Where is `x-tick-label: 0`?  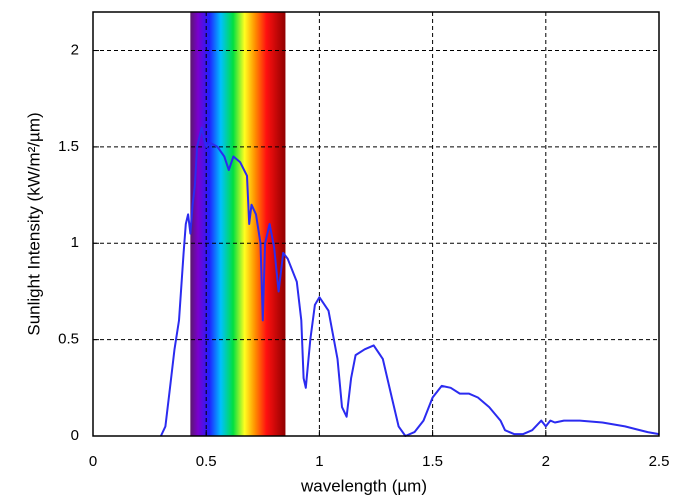
x-tick-label: 0 is located at coordinates (93, 461).